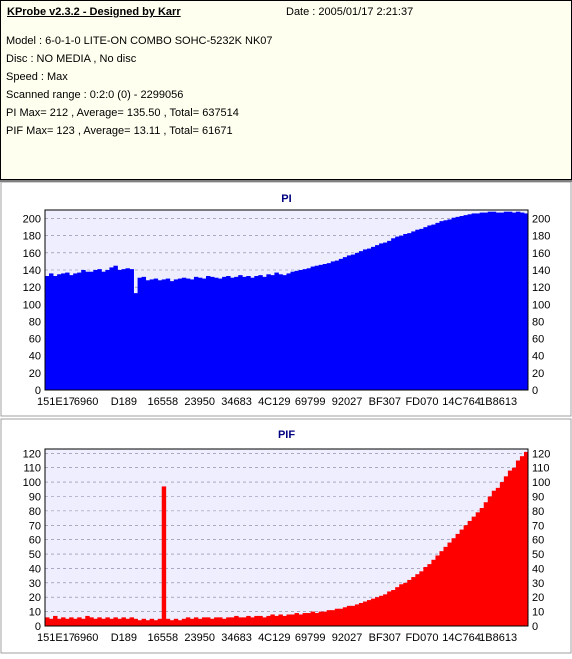 The image size is (572, 659). Describe the element at coordinates (71, 59) in the screenshot. I see `disc-line: Disc : NO MEDIA , No disc` at that location.